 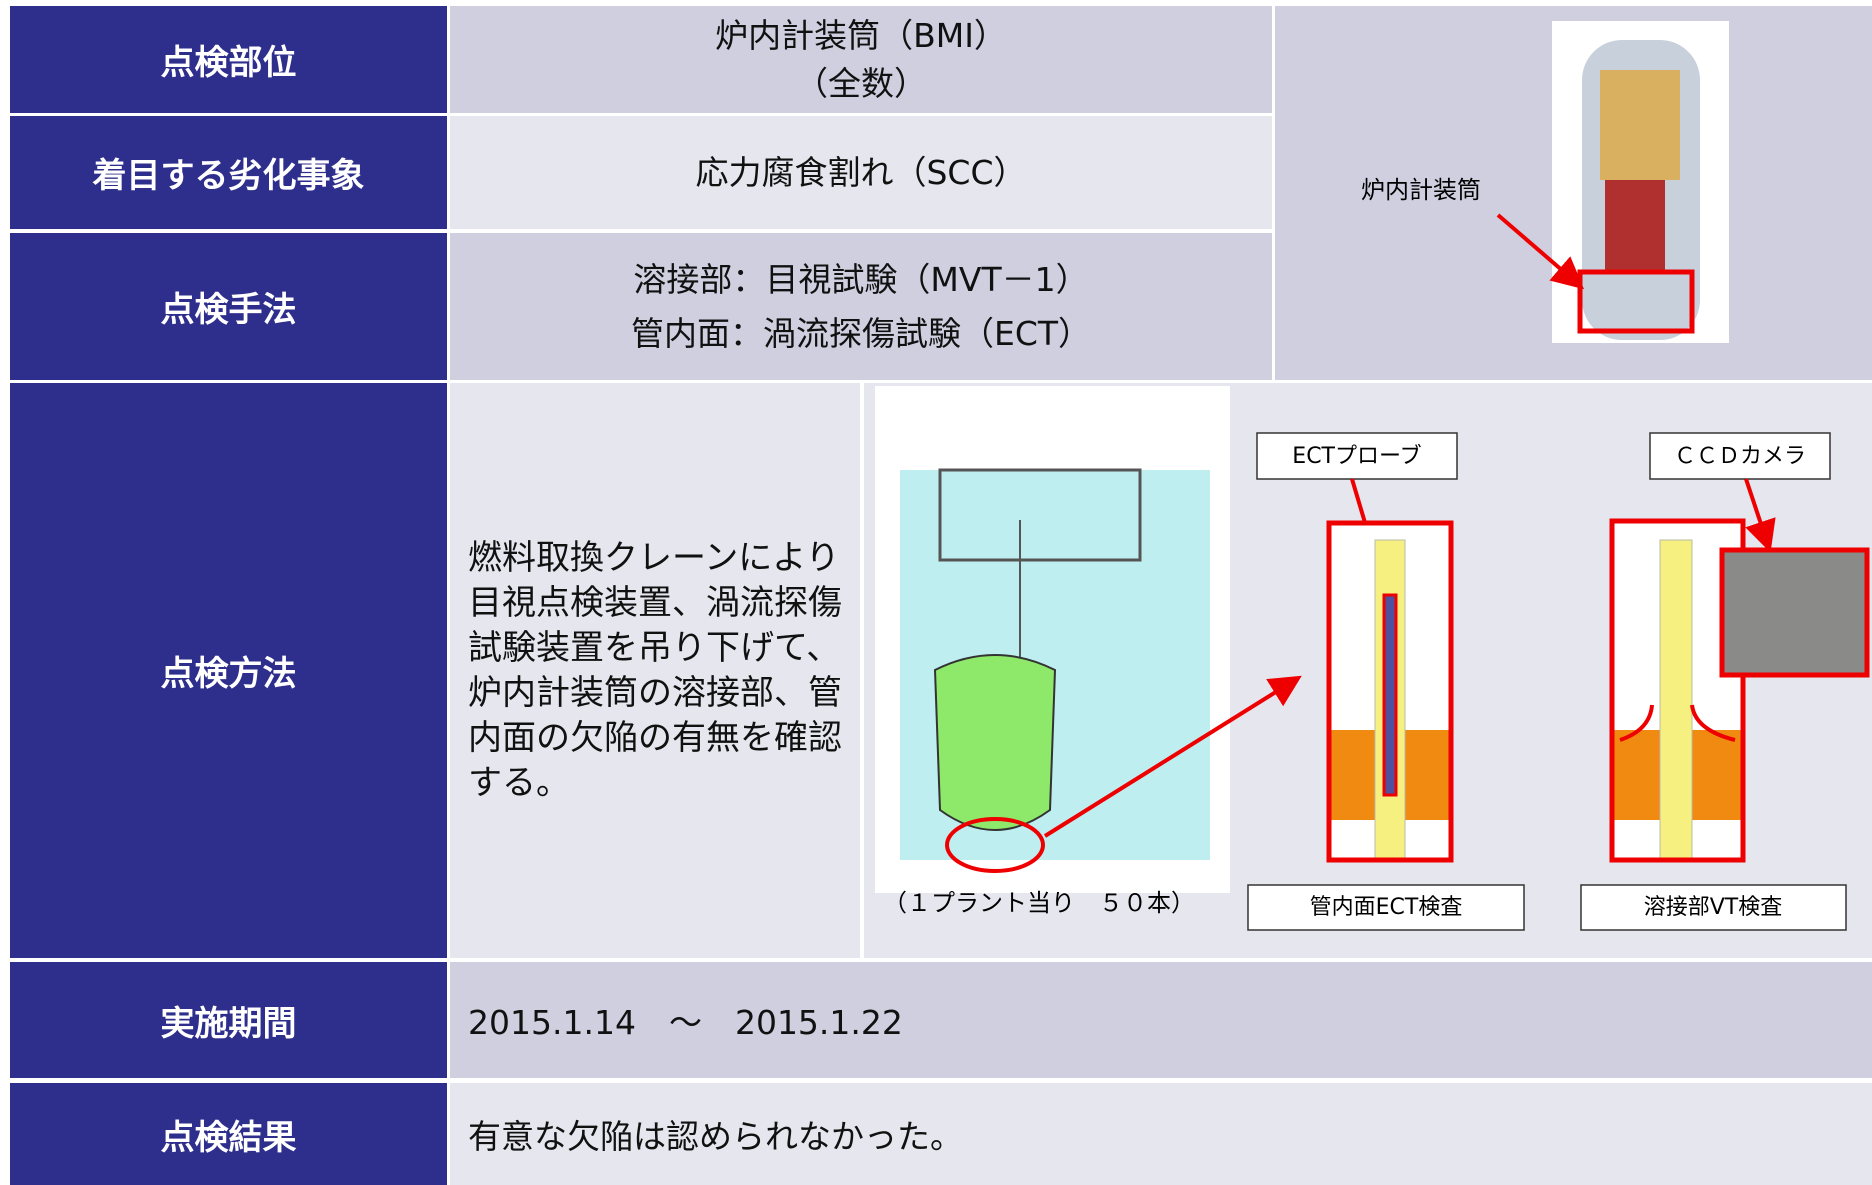 I want to click on weld-highlight, so click(x=1677, y=723).